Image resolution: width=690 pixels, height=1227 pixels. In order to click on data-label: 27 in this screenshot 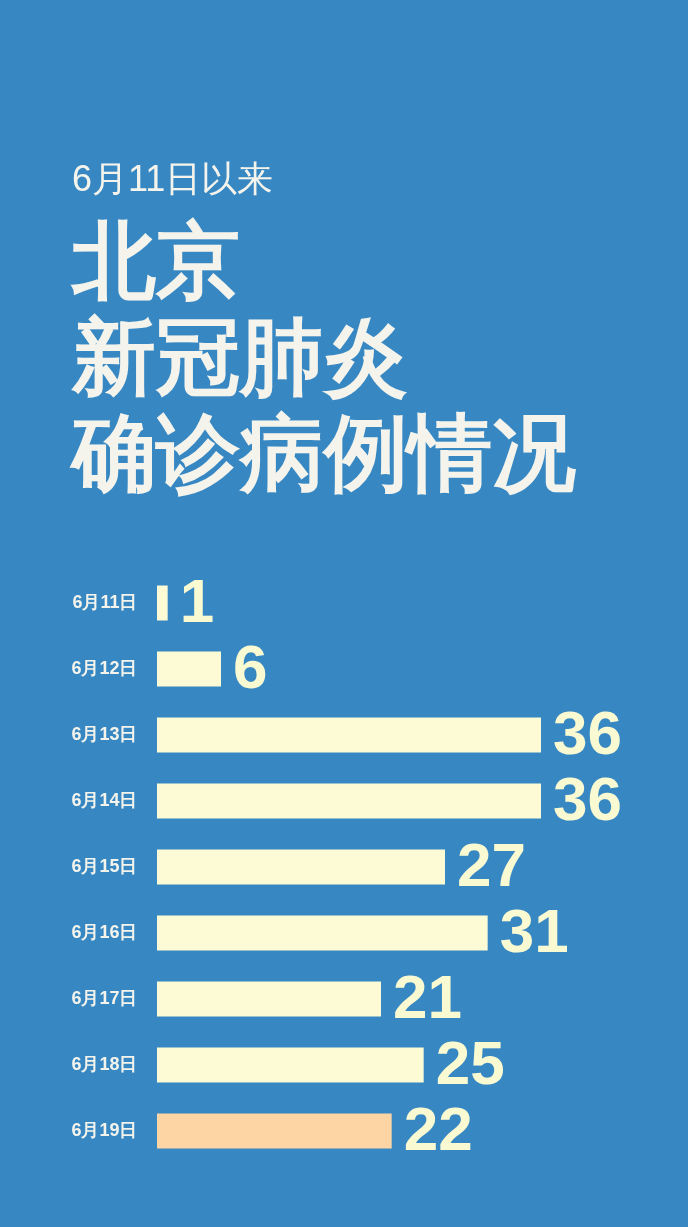, I will do `click(491, 864)`.